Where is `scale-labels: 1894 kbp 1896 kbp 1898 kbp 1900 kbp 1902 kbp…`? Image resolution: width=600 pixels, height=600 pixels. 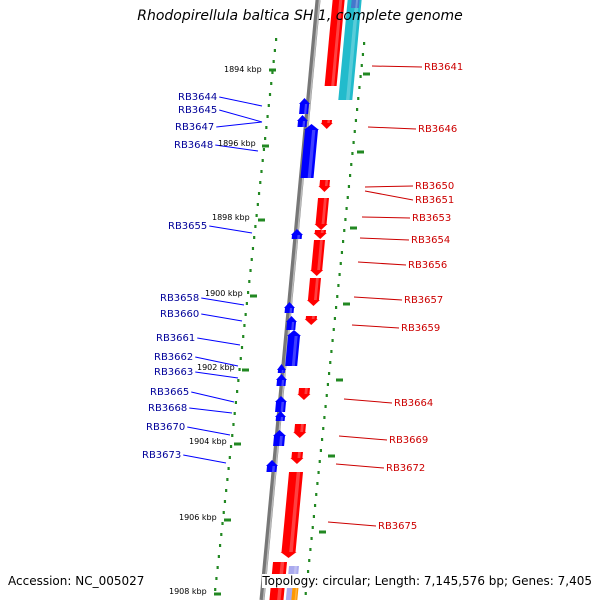 scale-labels: 1894 kbp 1896 kbp 1898 kbp 1900 kbp 1902 kbp… is located at coordinates (215, 330).